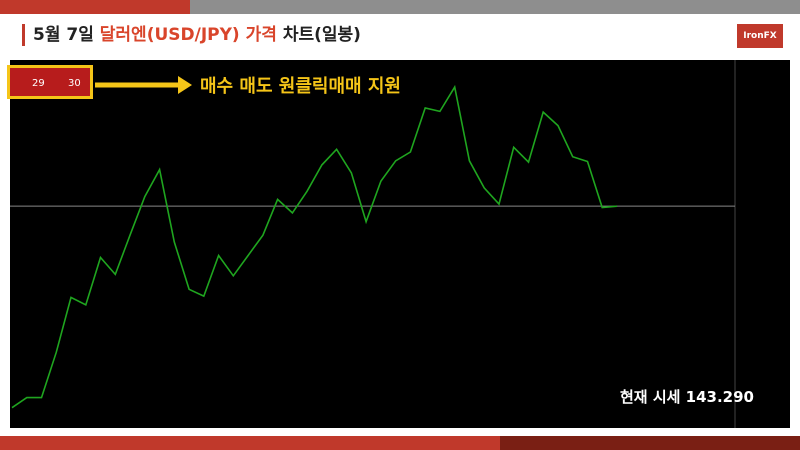 This screenshot has height=450, width=800. I want to click on title-part: 차트(일봉), so click(318, 35).